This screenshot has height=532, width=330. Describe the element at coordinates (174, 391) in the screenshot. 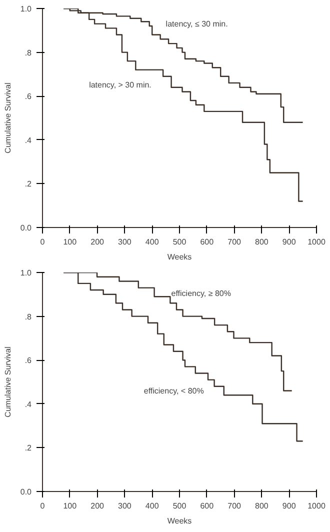

I see `annotation: efficiency, < 80%` at that location.